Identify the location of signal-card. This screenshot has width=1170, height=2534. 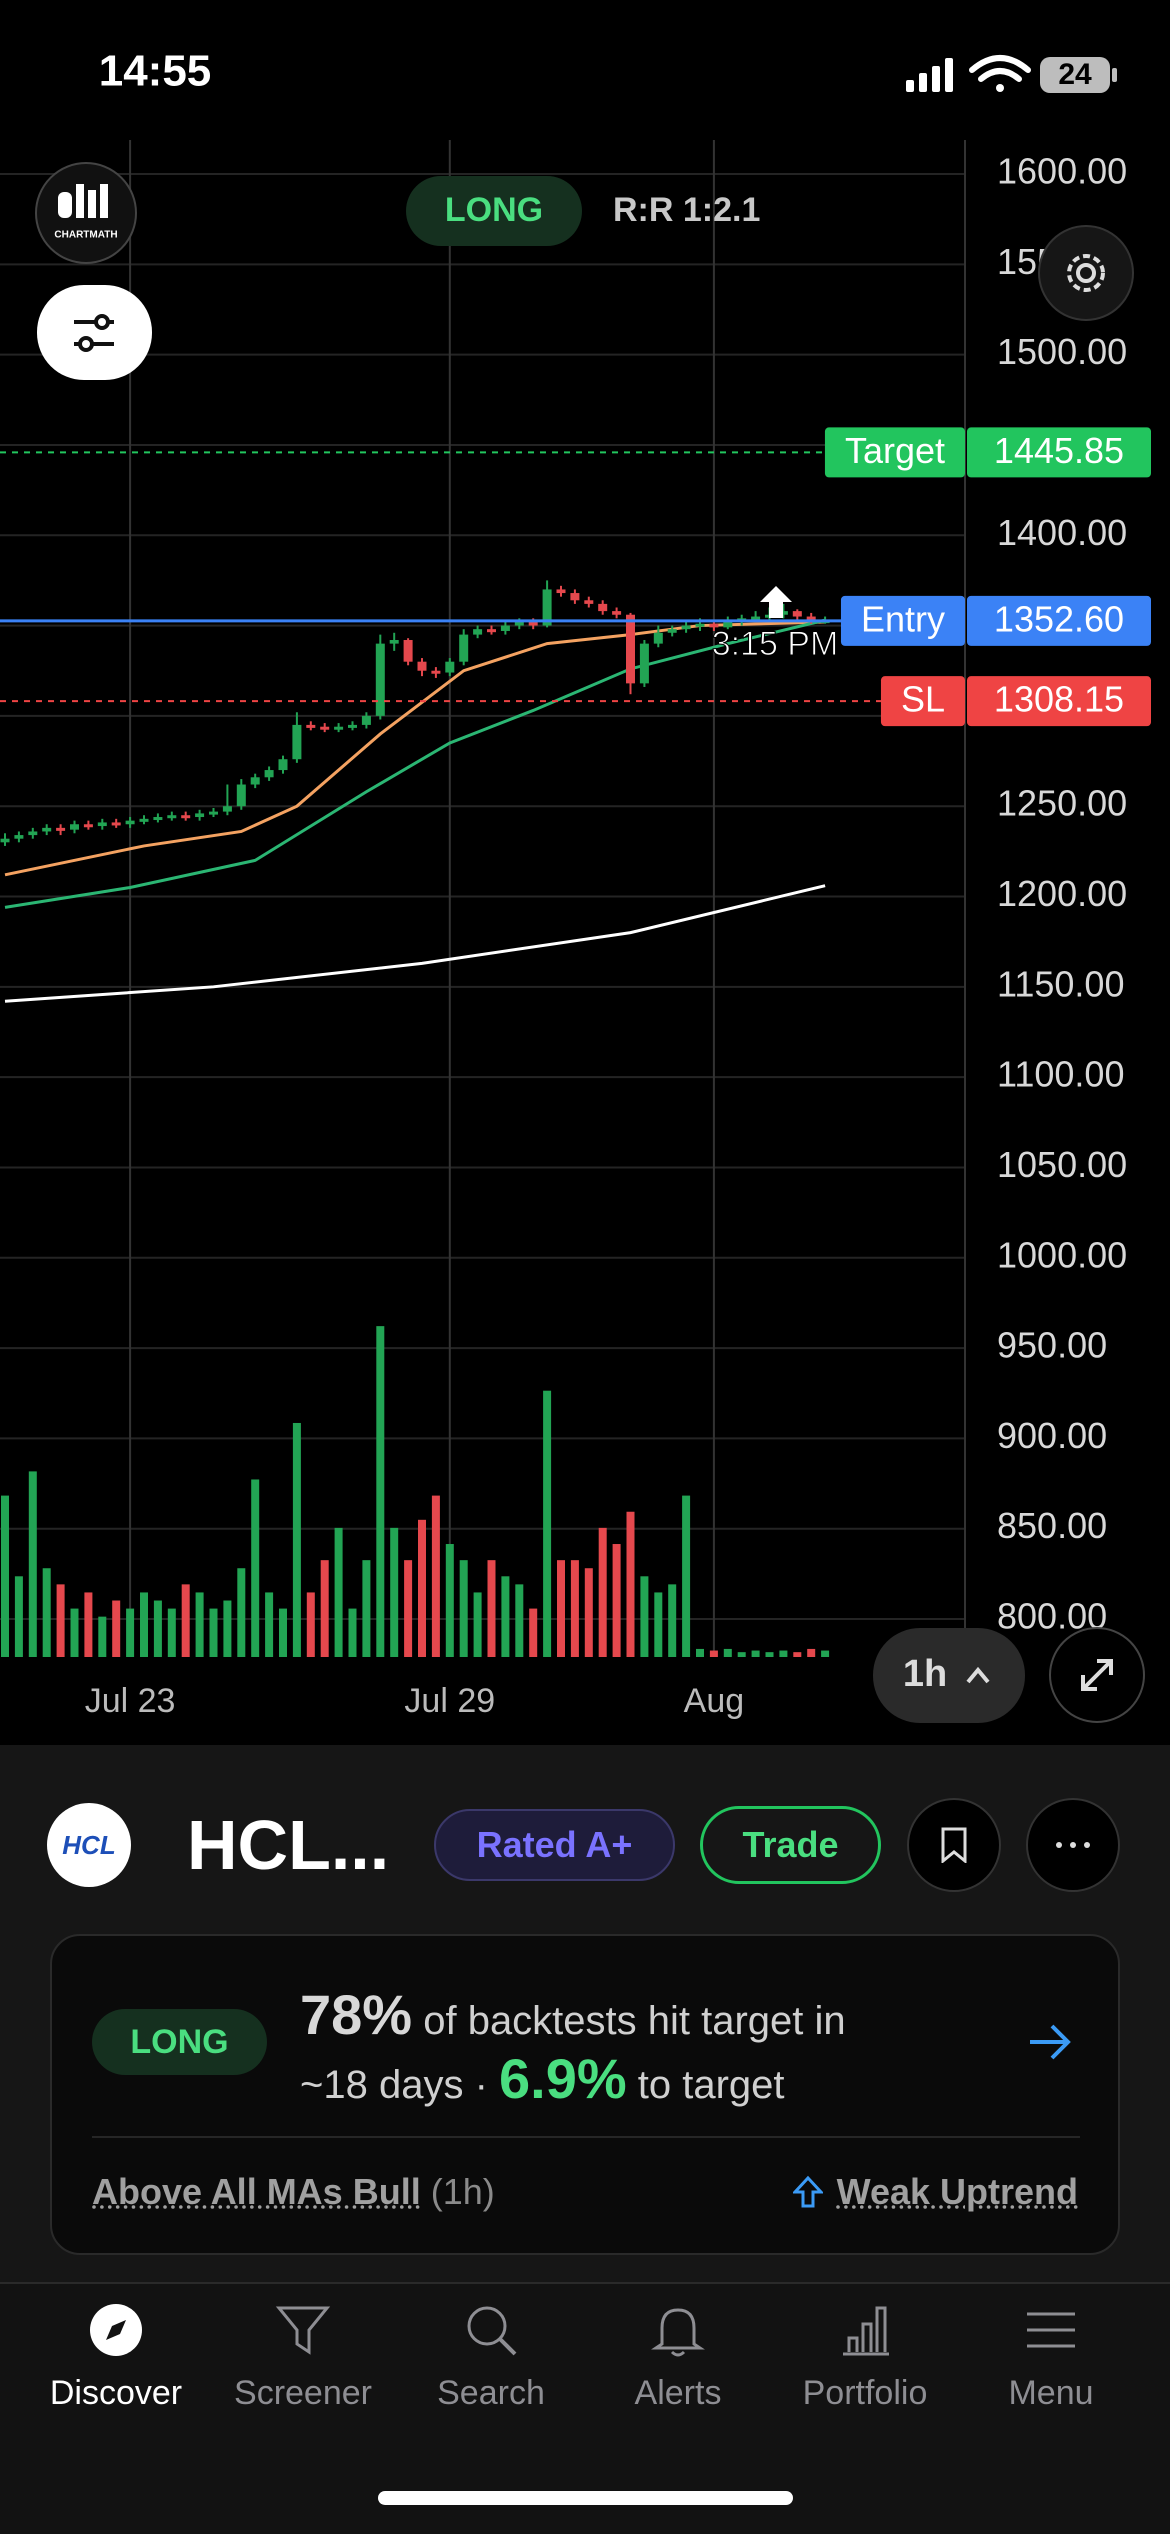
(585, 2094).